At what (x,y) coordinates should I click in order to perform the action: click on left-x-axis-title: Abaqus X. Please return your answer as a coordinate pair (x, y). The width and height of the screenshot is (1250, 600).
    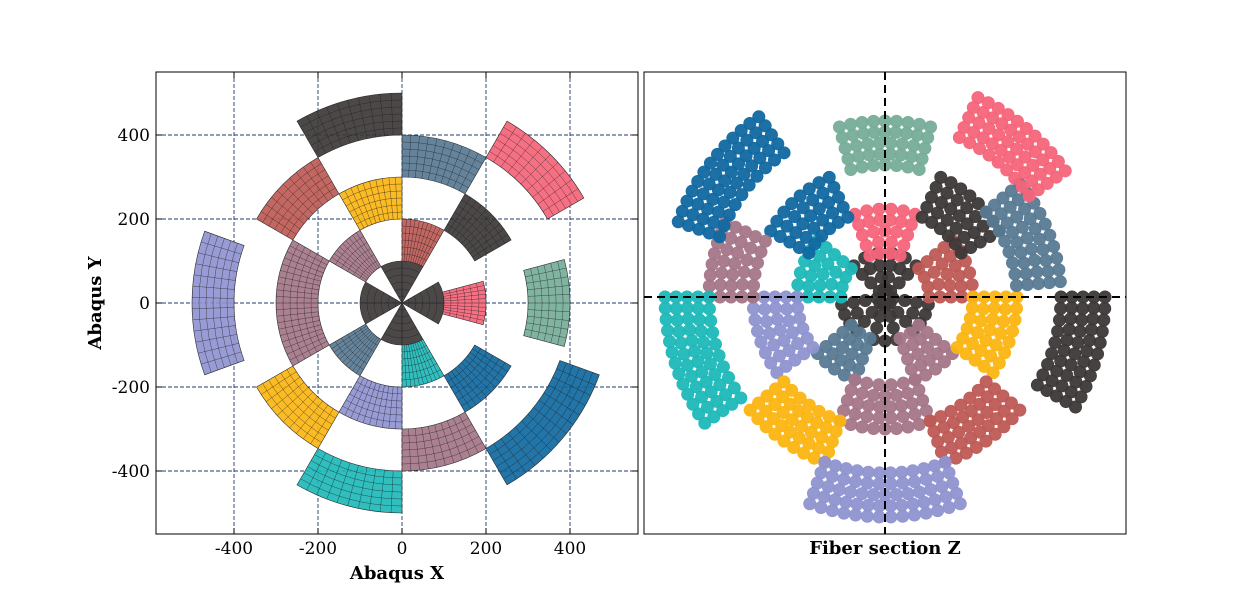
    Looking at the image, I should click on (396, 573).